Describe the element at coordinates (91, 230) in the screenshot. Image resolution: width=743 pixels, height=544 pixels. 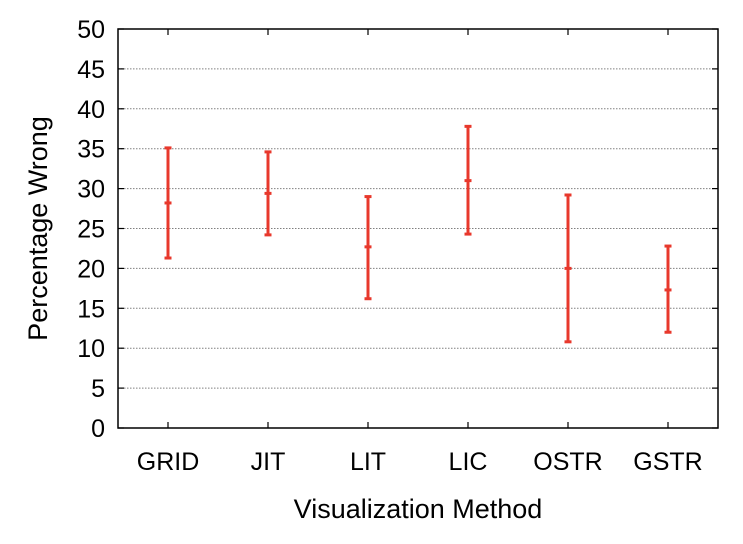
I see `y-tick-label: 25` at that location.